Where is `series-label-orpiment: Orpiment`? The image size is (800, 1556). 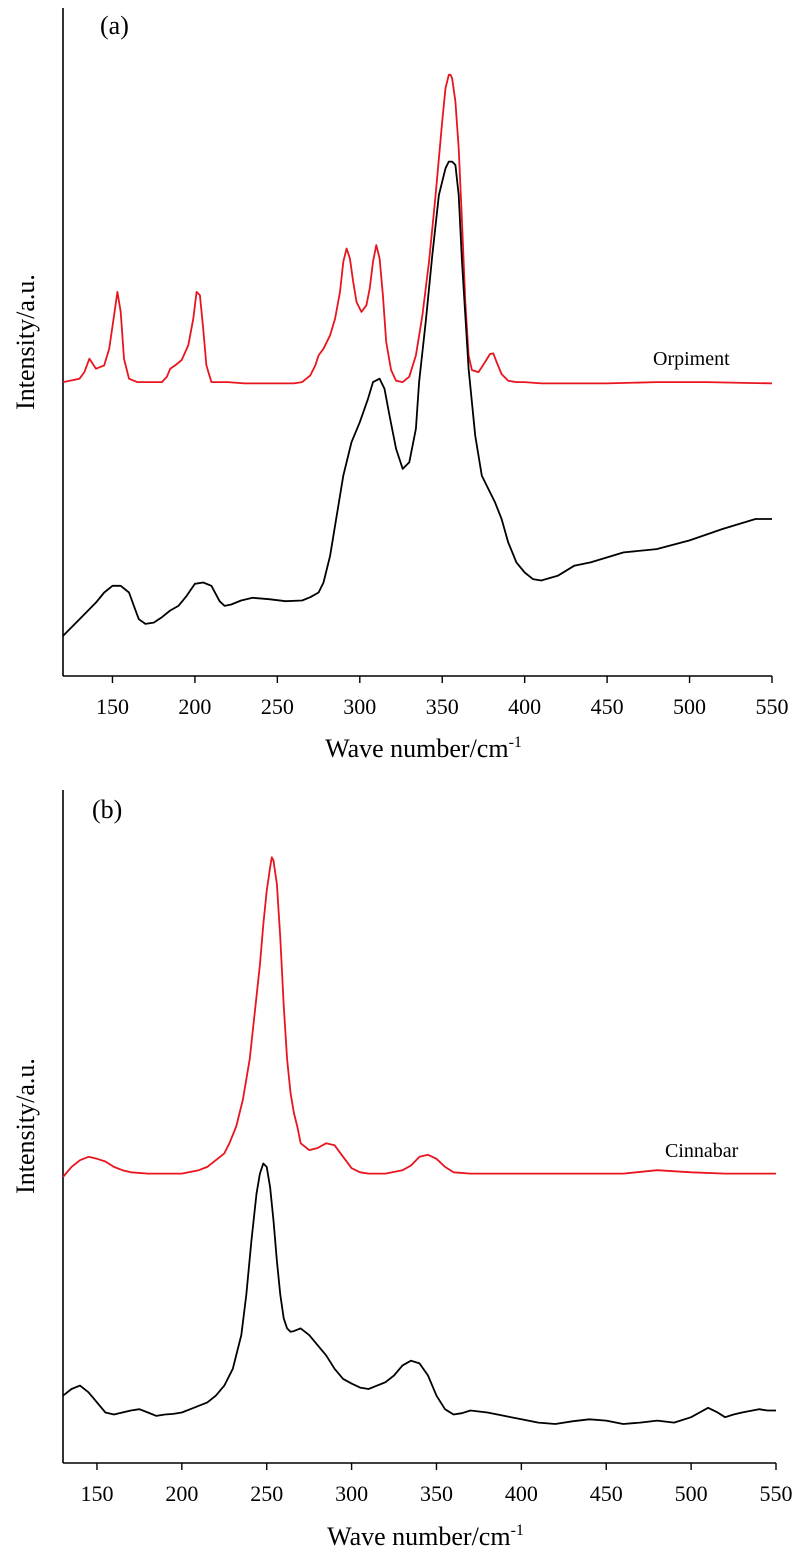
series-label-orpiment: Orpiment is located at coordinates (691, 359).